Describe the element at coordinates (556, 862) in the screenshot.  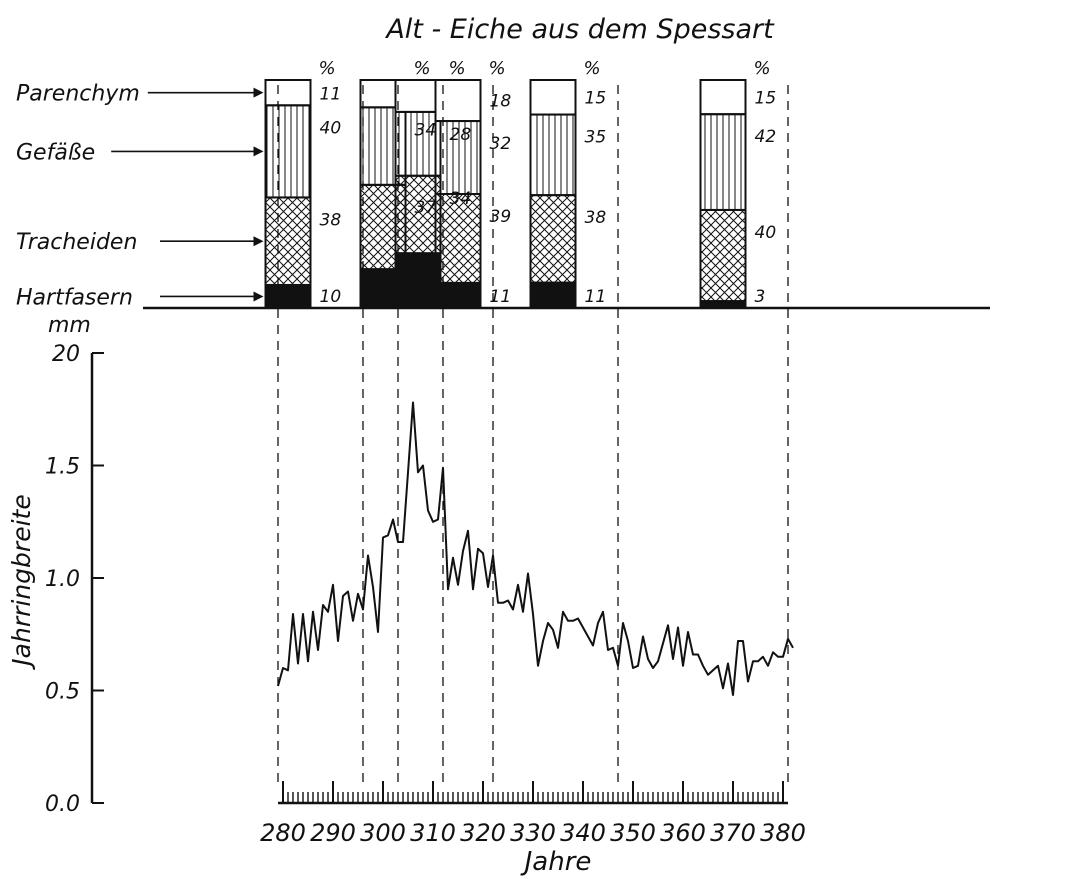
I see `x-axis-title: Jahre` at that location.